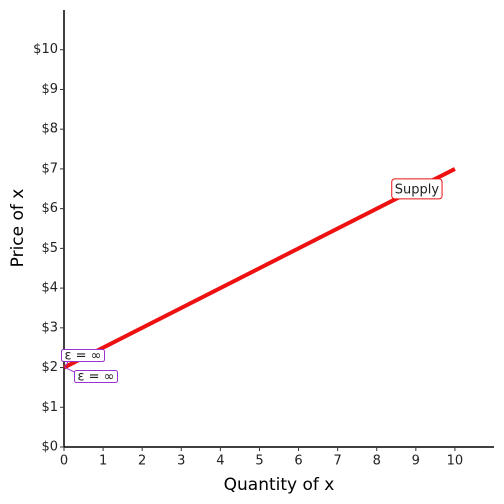  What do you see at coordinates (49, 89) in the screenshot?
I see `y-tick-label: $9` at bounding box center [49, 89].